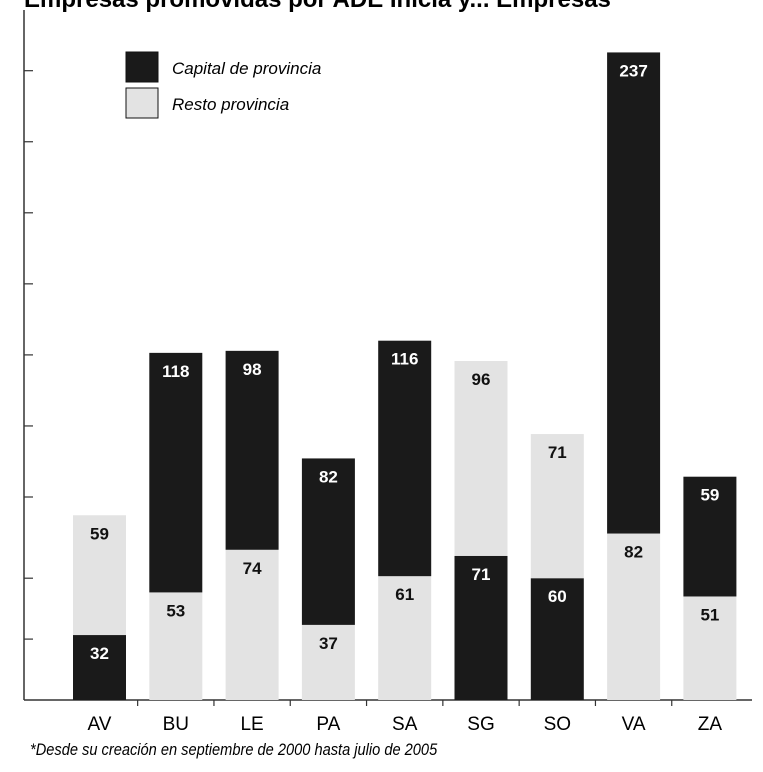 This screenshot has width=763, height=772. What do you see at coordinates (328, 662) in the screenshot?
I see `bar-segment-pa-resto` at bounding box center [328, 662].